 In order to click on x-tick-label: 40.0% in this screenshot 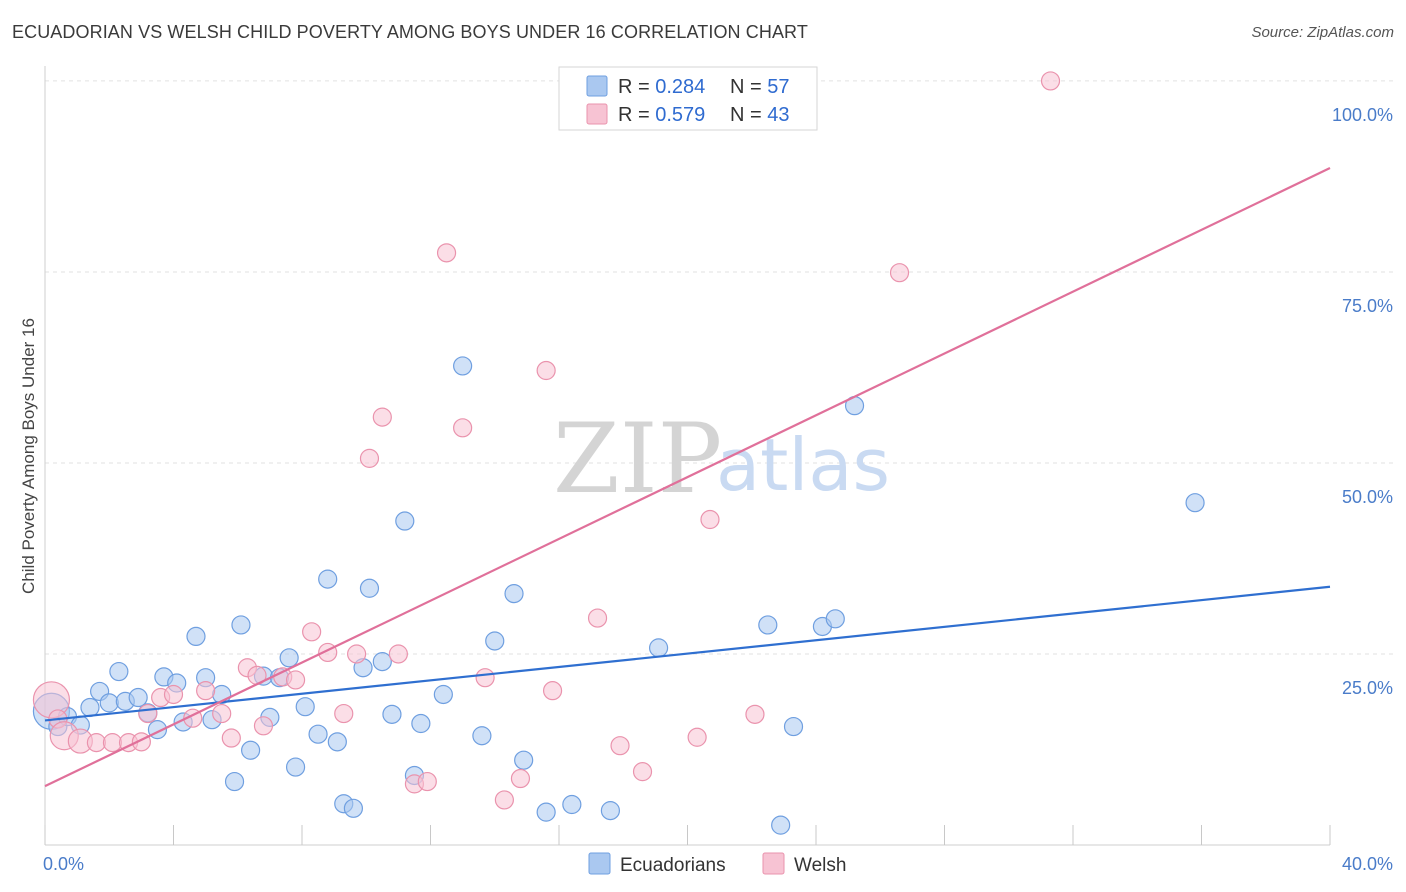, I will do `click(1367, 864)`.